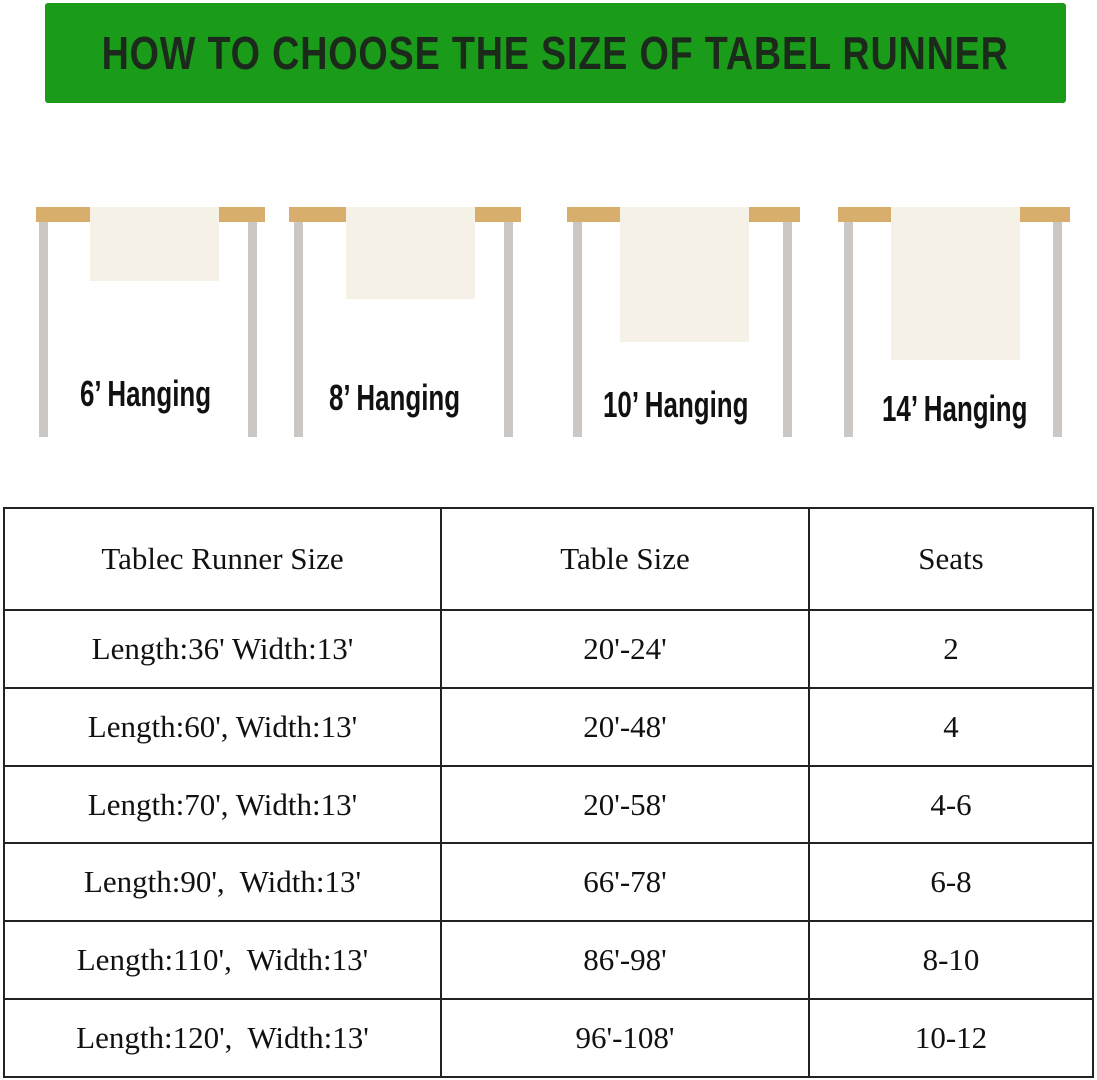 The height and width of the screenshot is (1080, 1097). What do you see at coordinates (405, 323) in the screenshot?
I see `table-illustration-8: 8’ Hanging` at bounding box center [405, 323].